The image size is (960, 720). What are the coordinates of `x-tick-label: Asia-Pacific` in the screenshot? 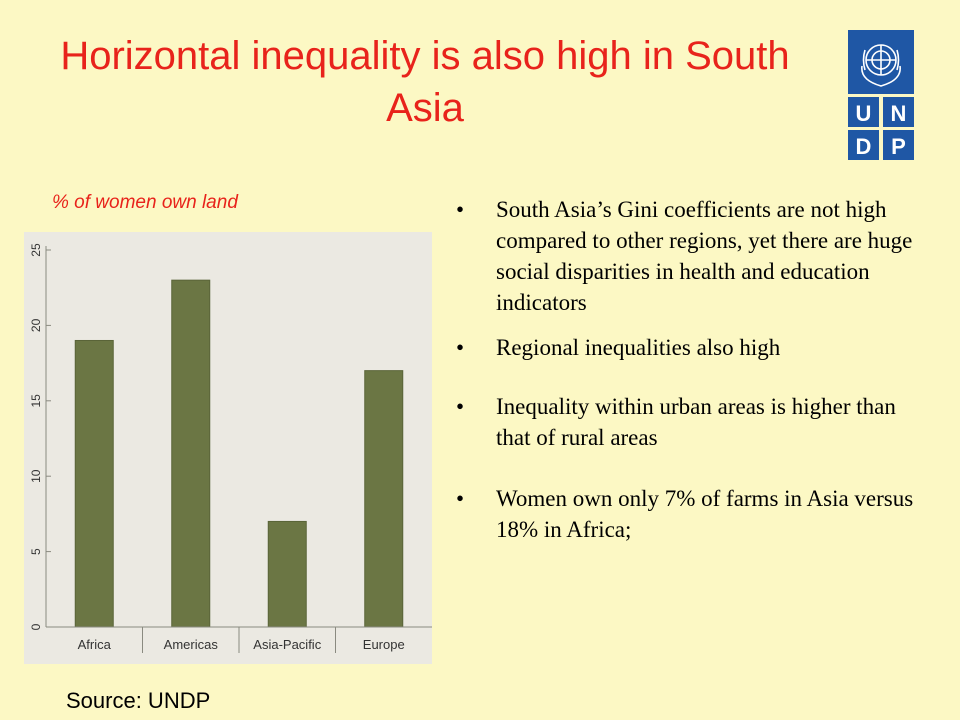 It's located at (287, 644).